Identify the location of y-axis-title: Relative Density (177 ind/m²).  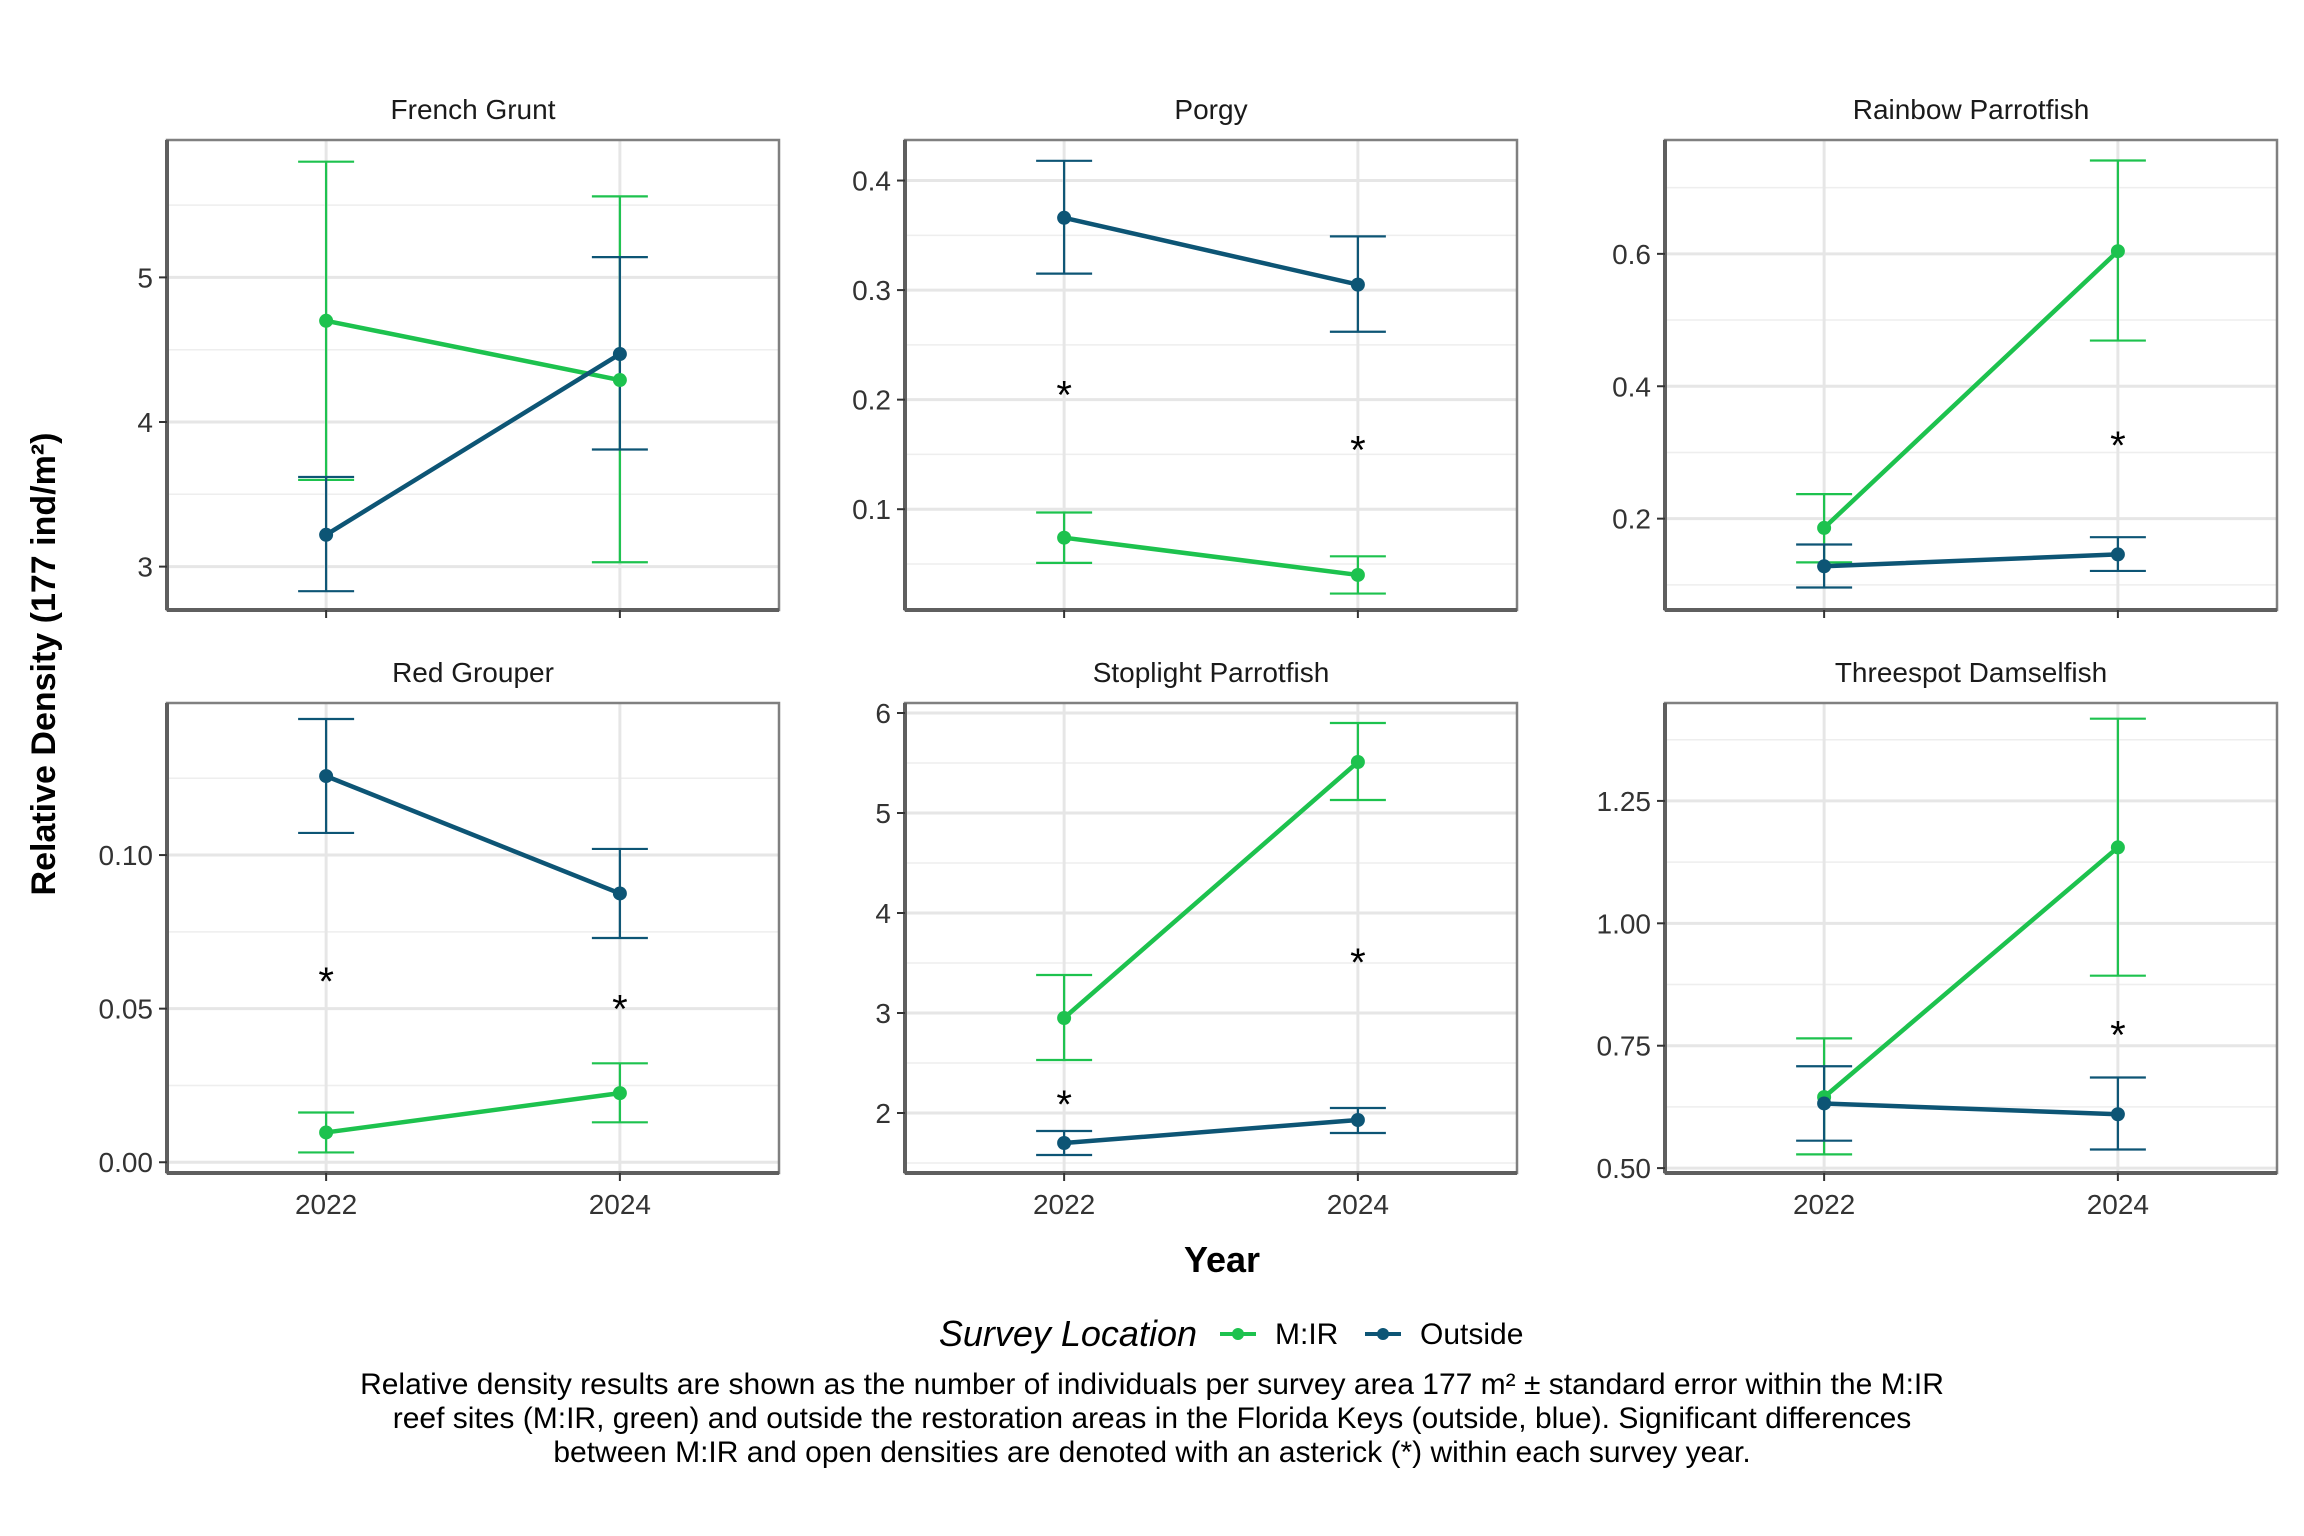
(44, 664).